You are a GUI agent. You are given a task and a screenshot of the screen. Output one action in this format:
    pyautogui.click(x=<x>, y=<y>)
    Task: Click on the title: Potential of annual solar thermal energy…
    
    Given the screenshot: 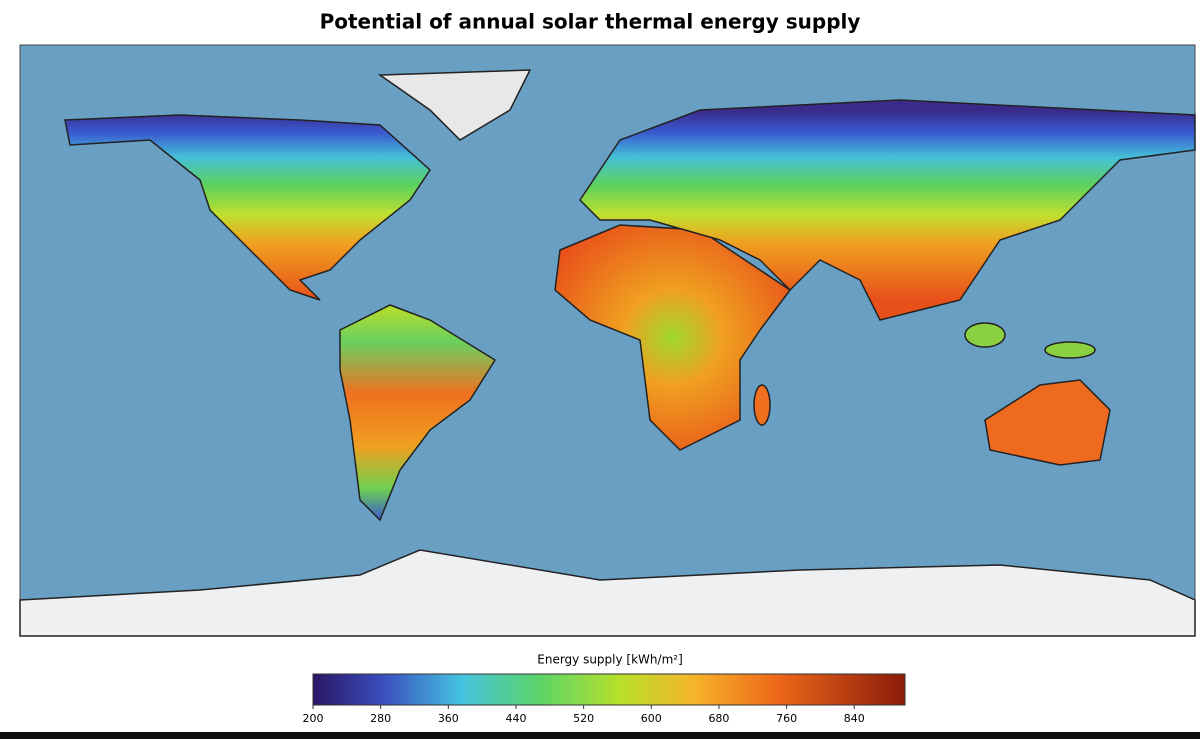 What is the action you would take?
    pyautogui.click(x=590, y=22)
    